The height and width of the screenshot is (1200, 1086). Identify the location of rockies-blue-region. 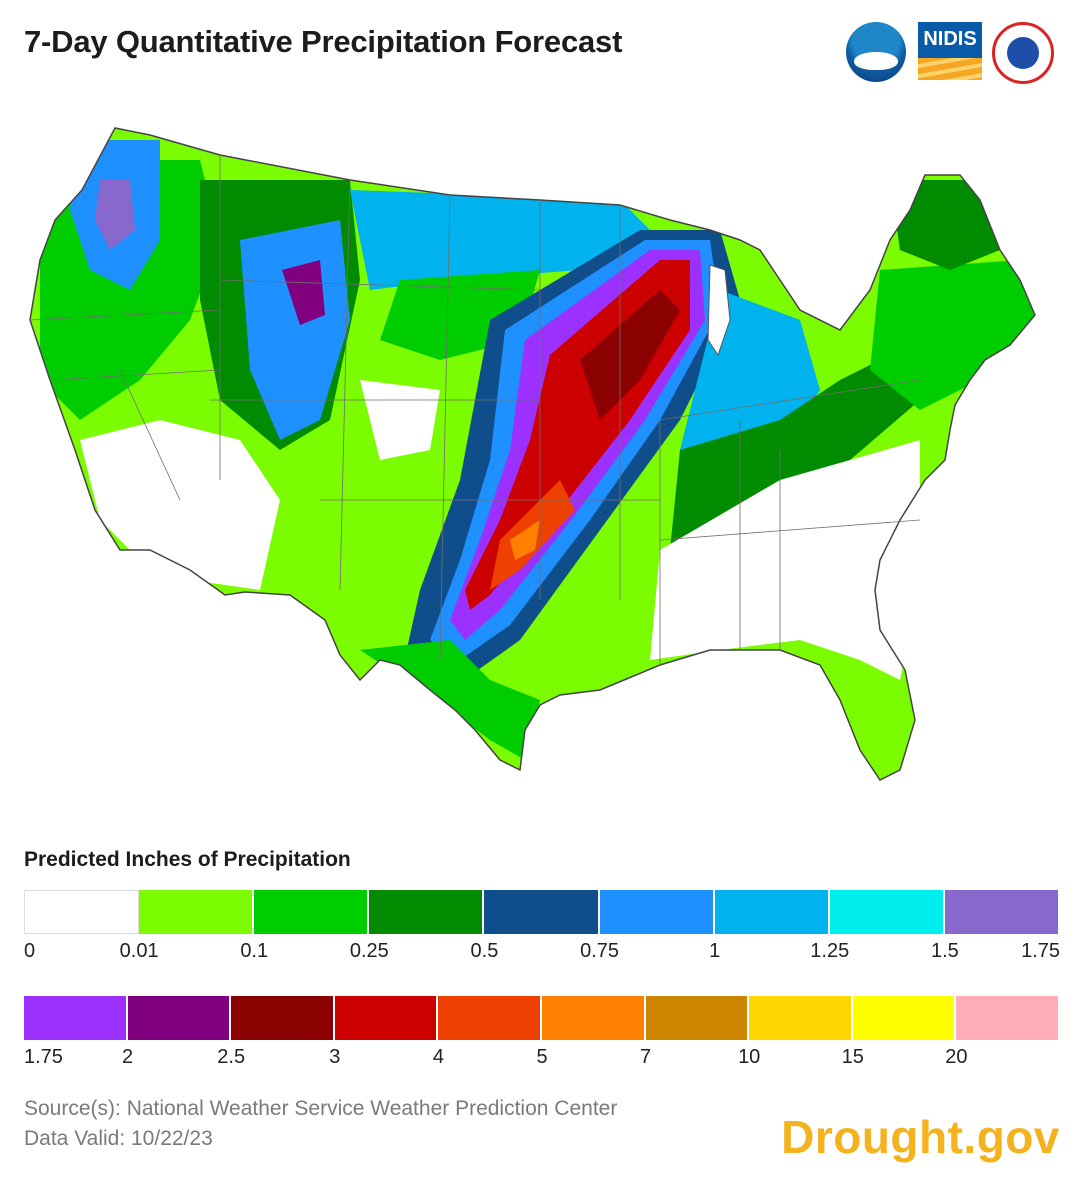
(295, 330).